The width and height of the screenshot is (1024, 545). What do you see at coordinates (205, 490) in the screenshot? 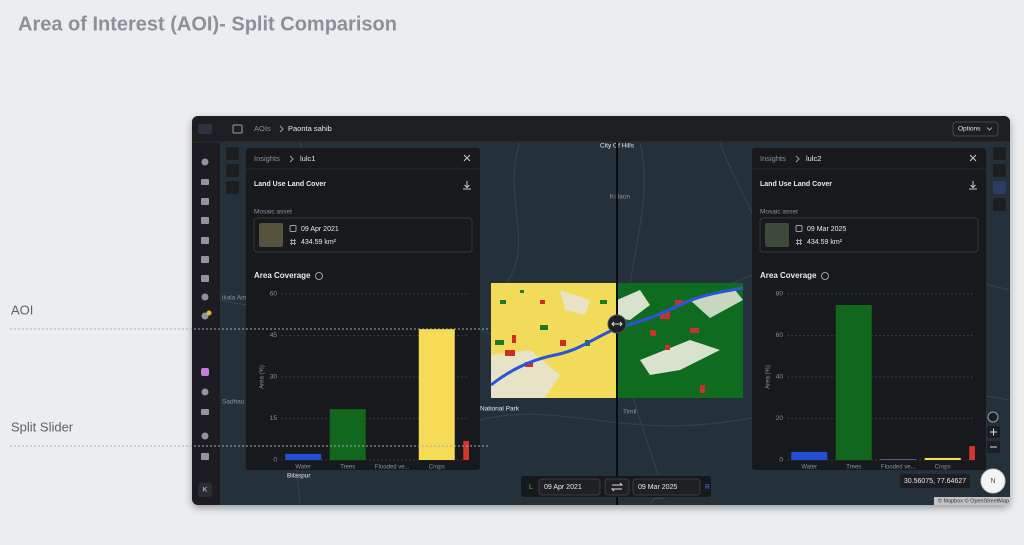
I see `avatar` at bounding box center [205, 490].